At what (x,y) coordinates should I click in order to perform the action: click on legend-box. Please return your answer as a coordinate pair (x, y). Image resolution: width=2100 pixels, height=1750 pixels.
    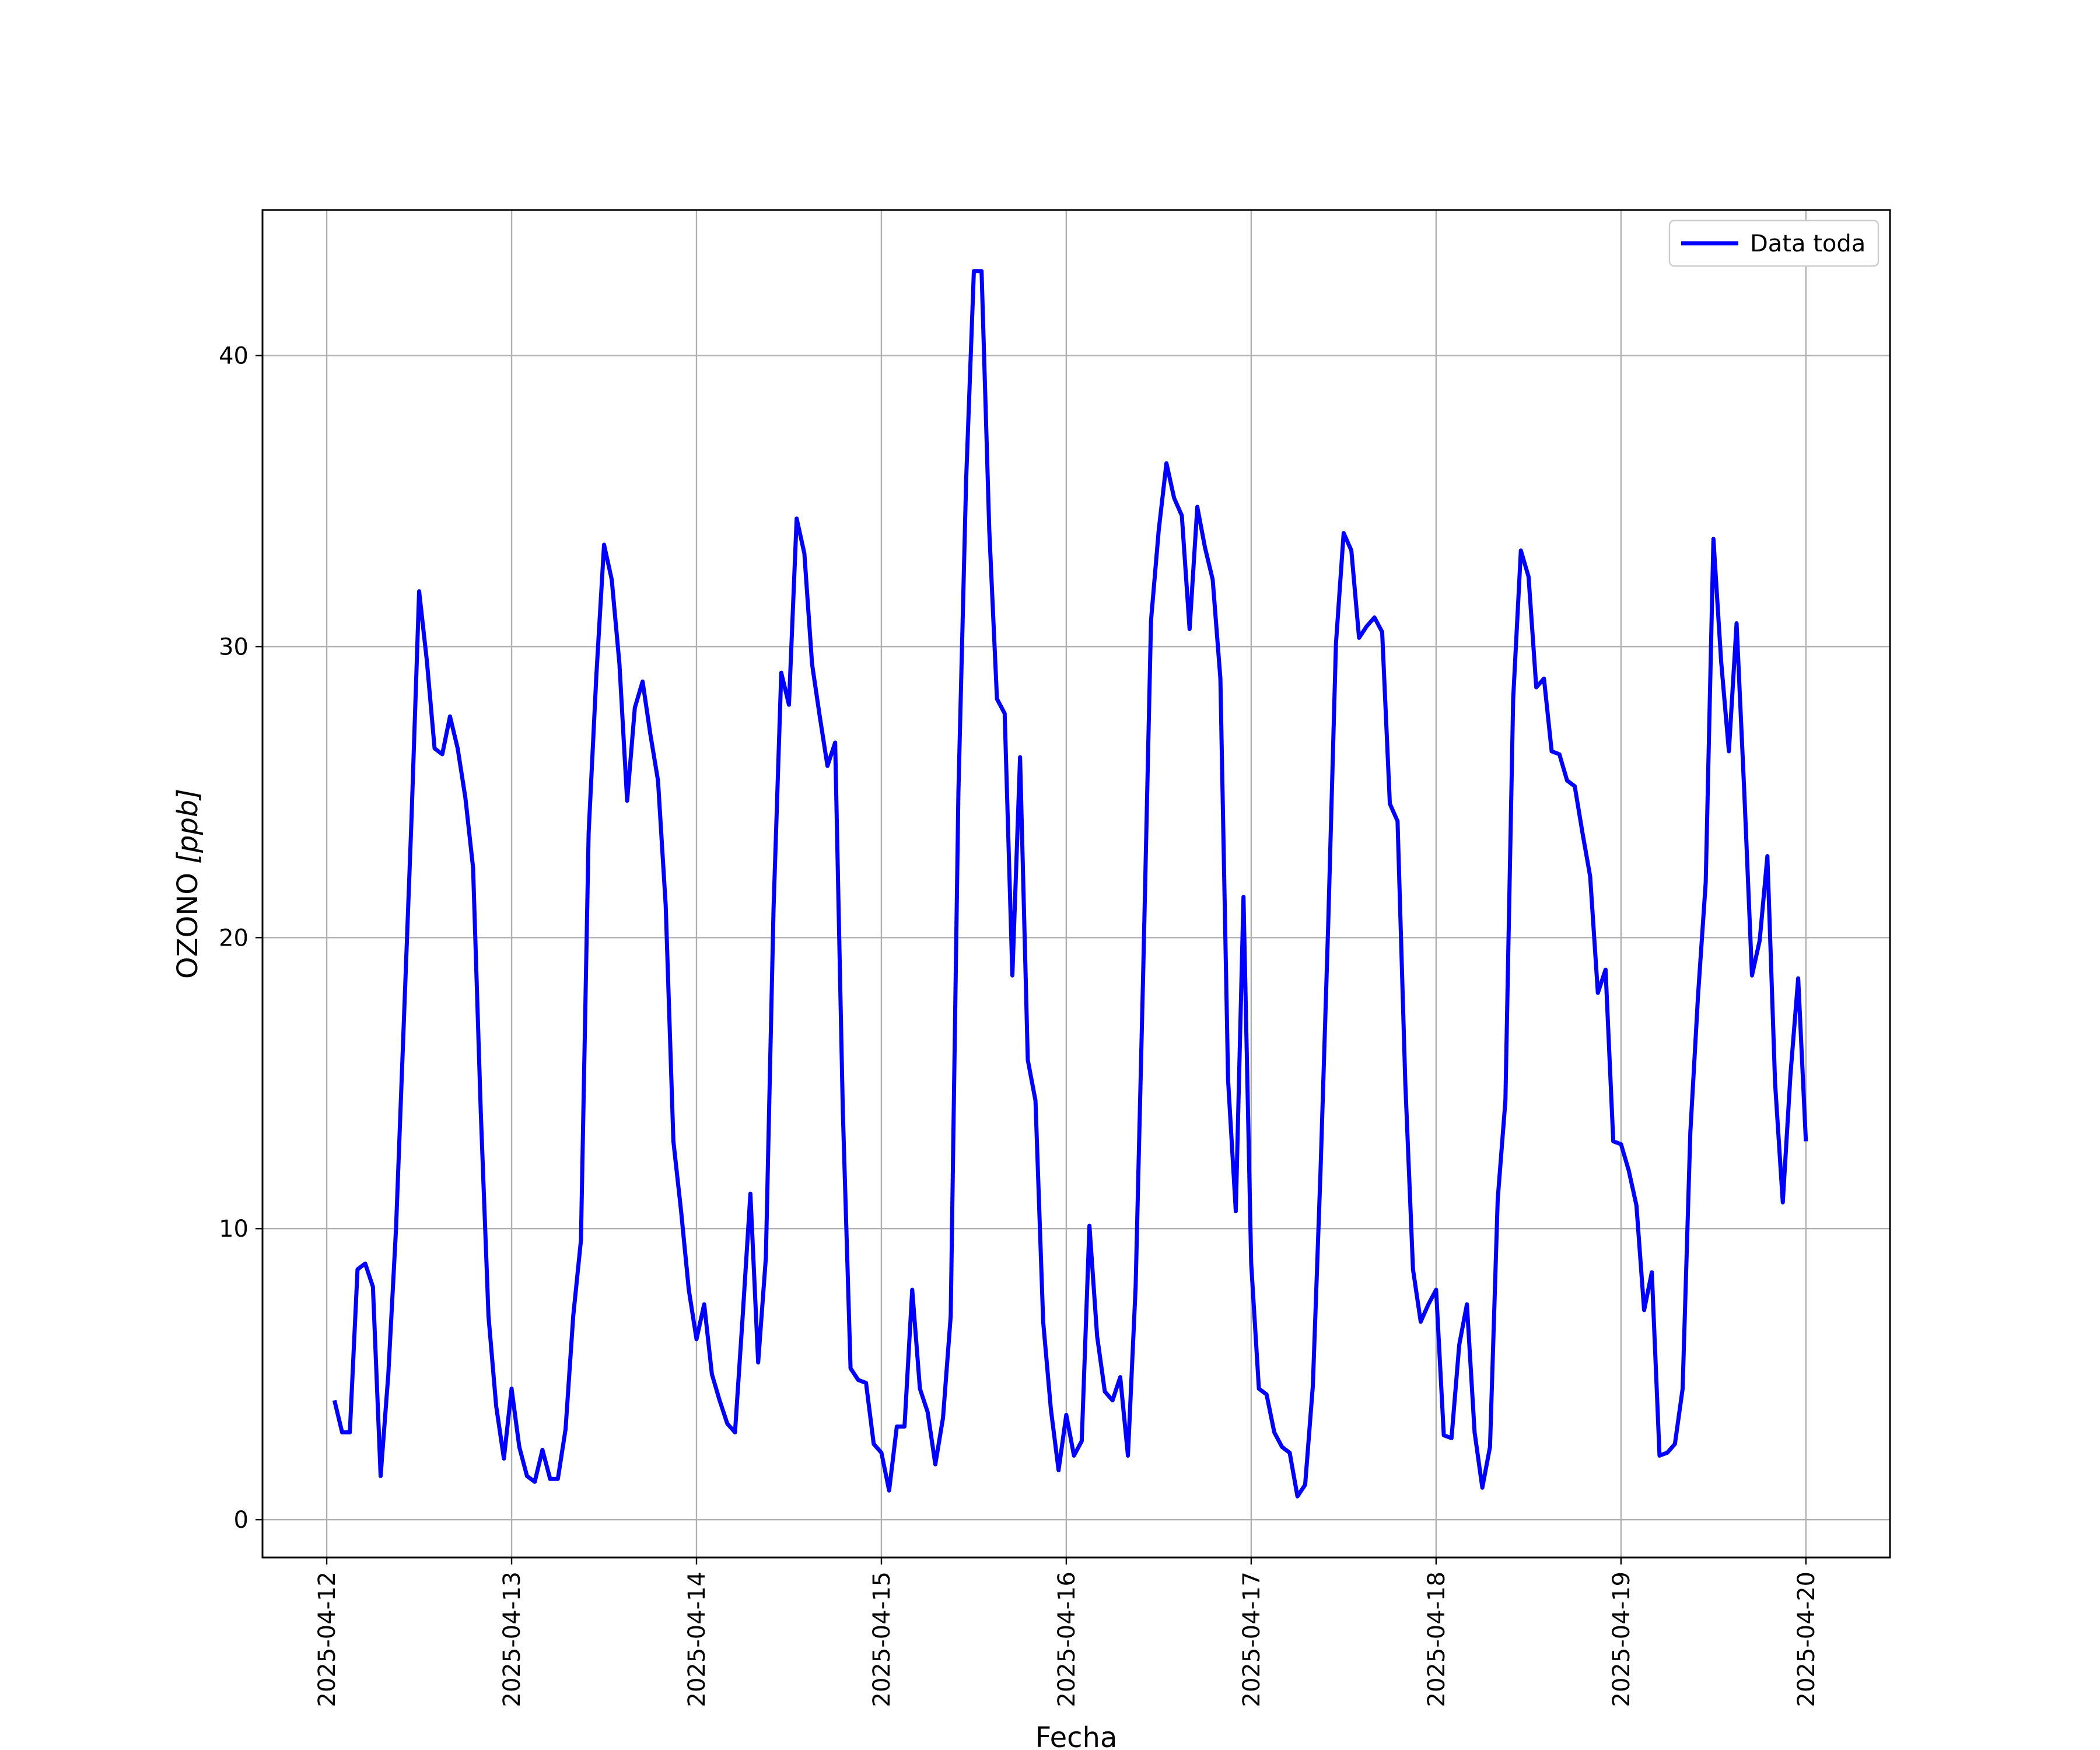
    Looking at the image, I should click on (1774, 243).